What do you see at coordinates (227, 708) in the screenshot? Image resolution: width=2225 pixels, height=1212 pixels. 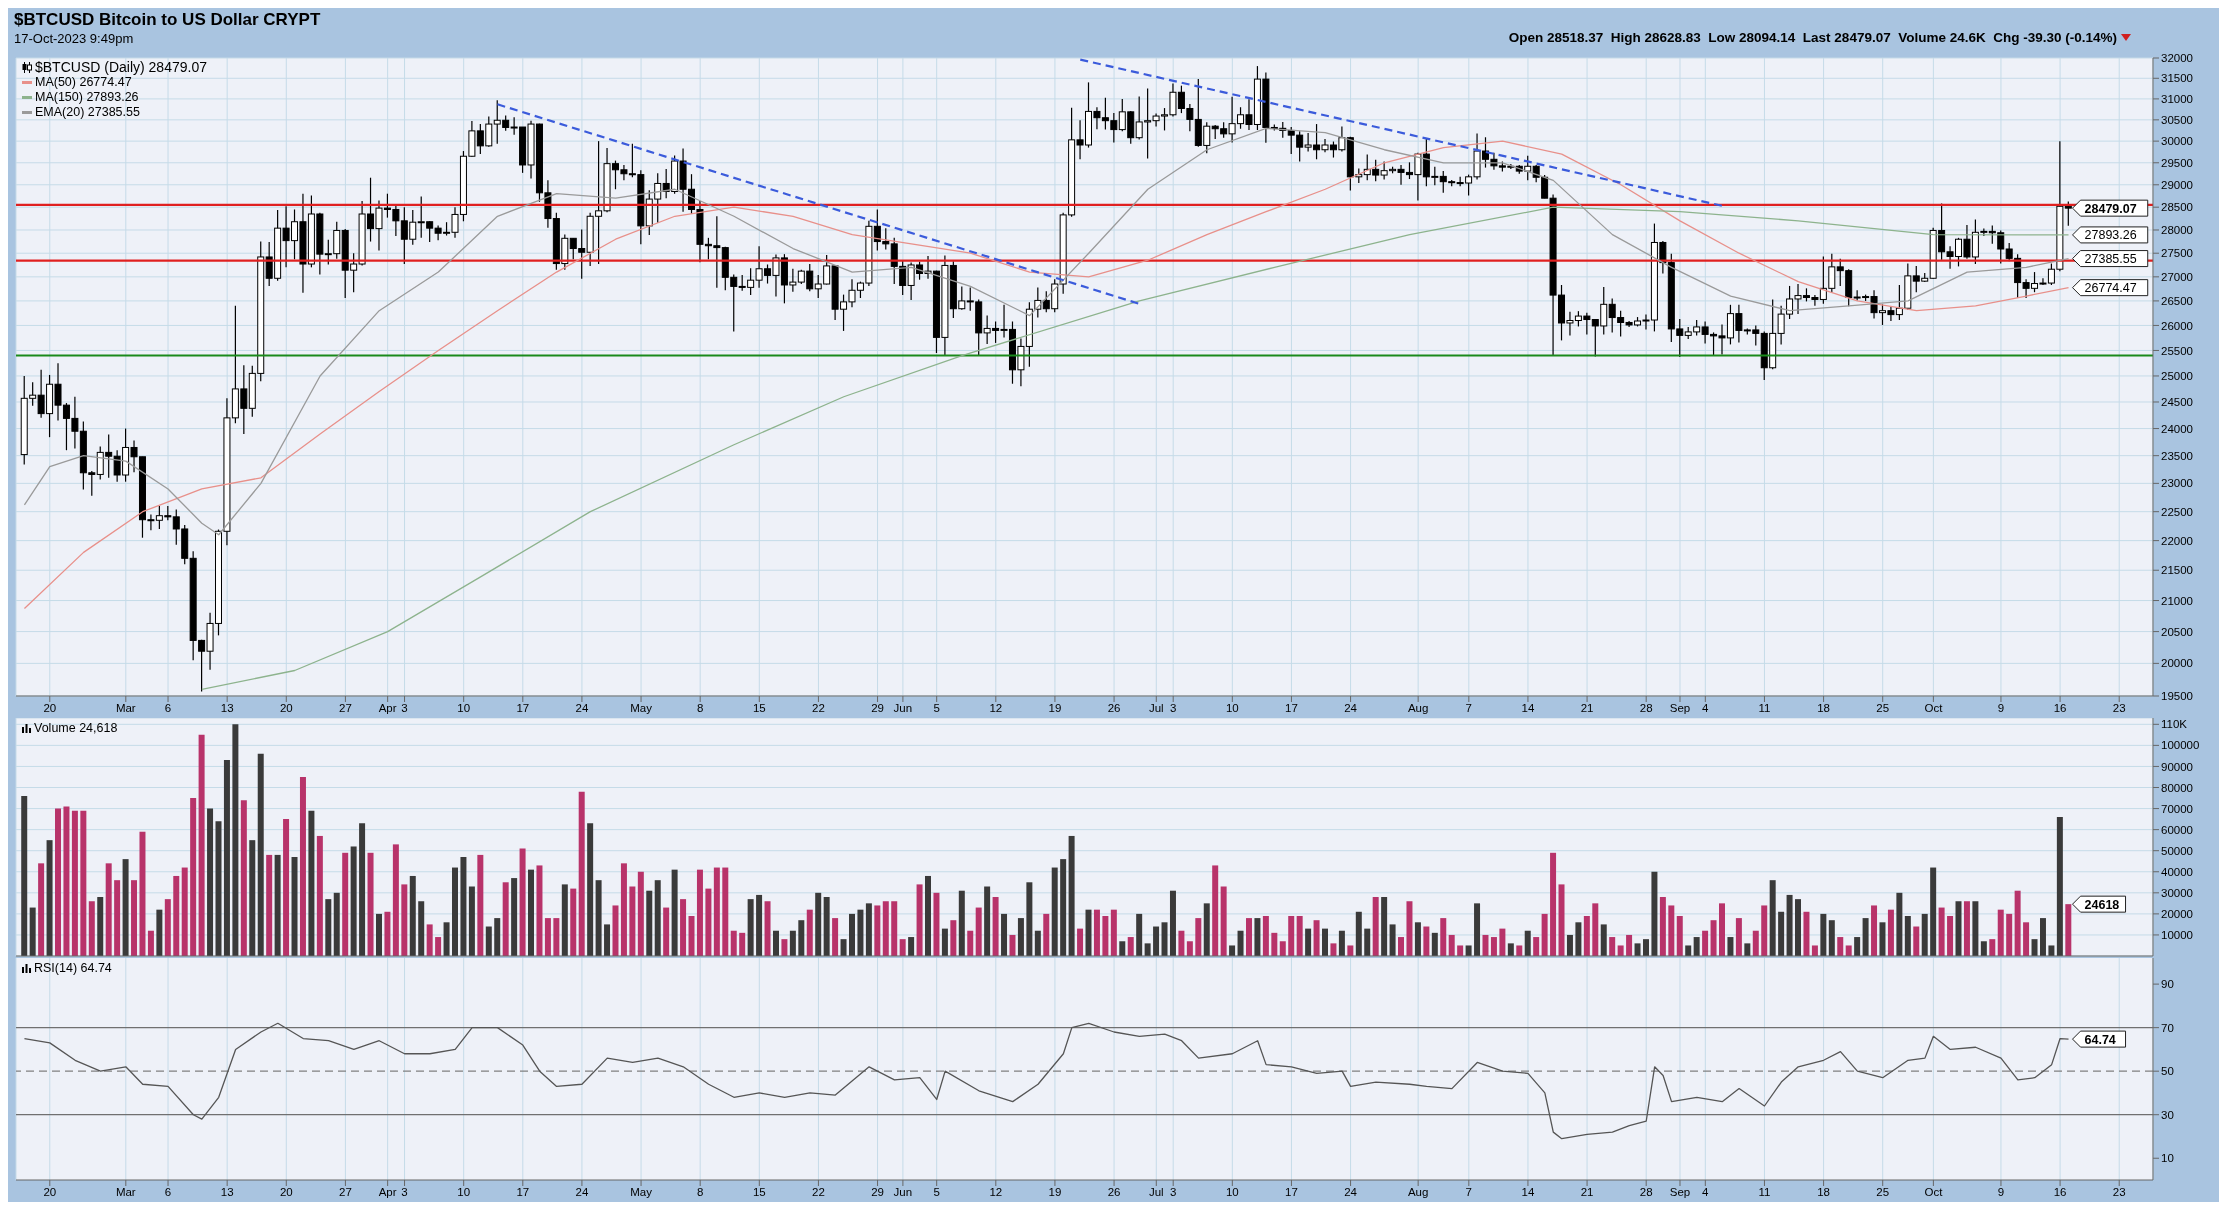 I see `x-tick-label: 13` at bounding box center [227, 708].